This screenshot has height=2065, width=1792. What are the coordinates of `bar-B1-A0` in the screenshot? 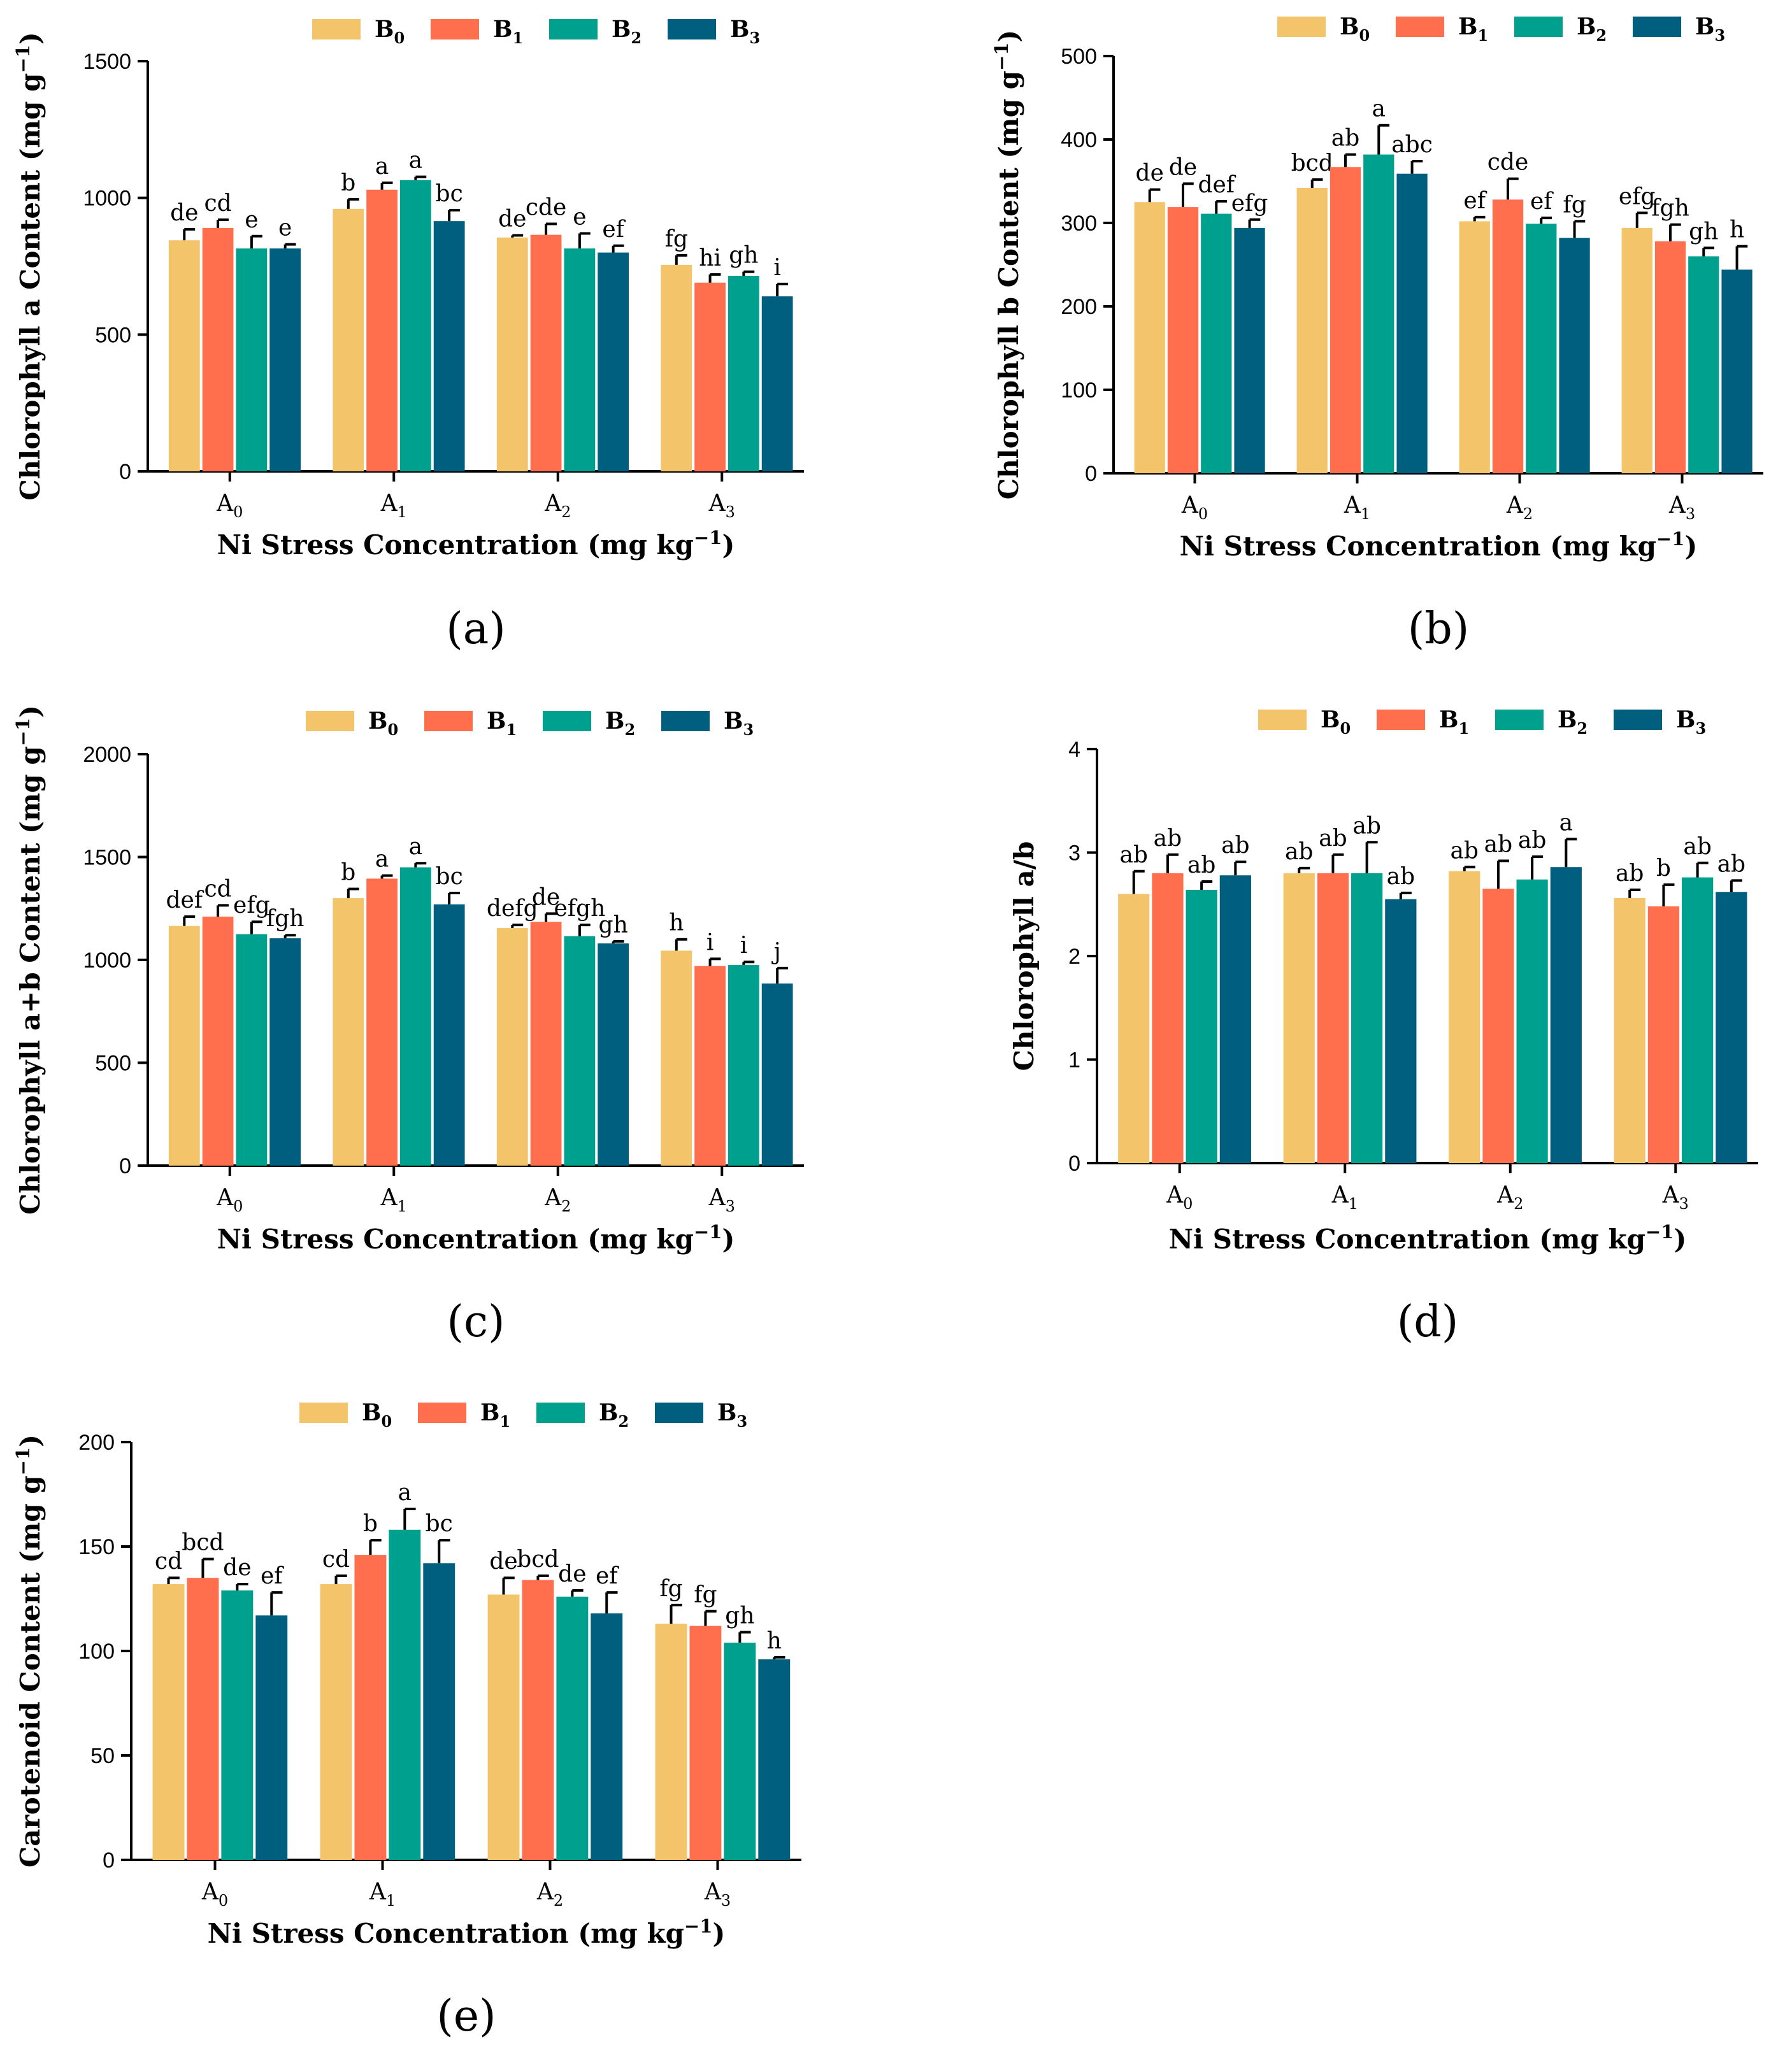 It's located at (1183, 340).